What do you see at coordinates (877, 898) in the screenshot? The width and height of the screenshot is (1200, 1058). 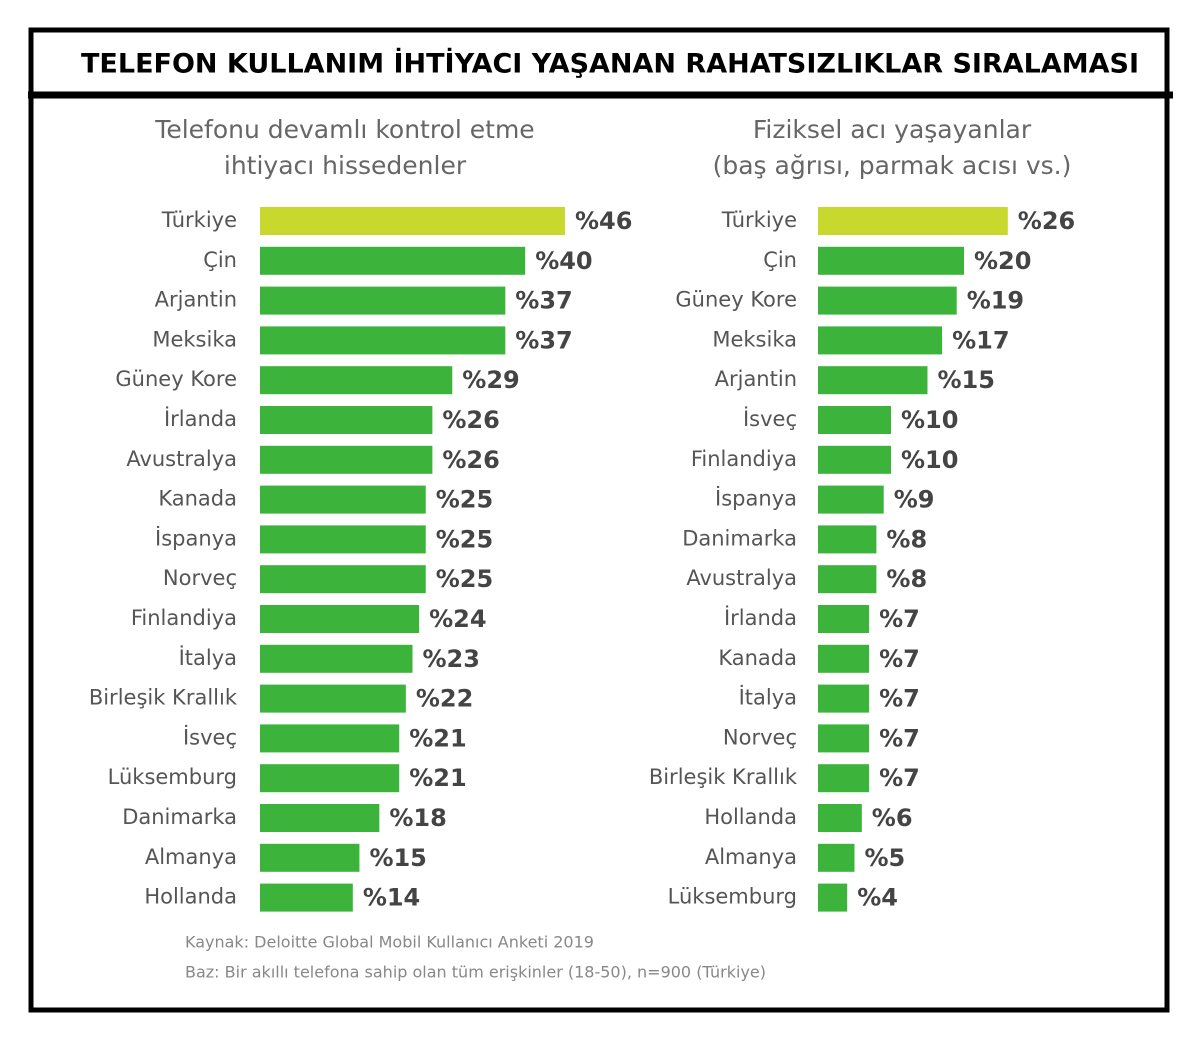 I see `value-label: %4` at bounding box center [877, 898].